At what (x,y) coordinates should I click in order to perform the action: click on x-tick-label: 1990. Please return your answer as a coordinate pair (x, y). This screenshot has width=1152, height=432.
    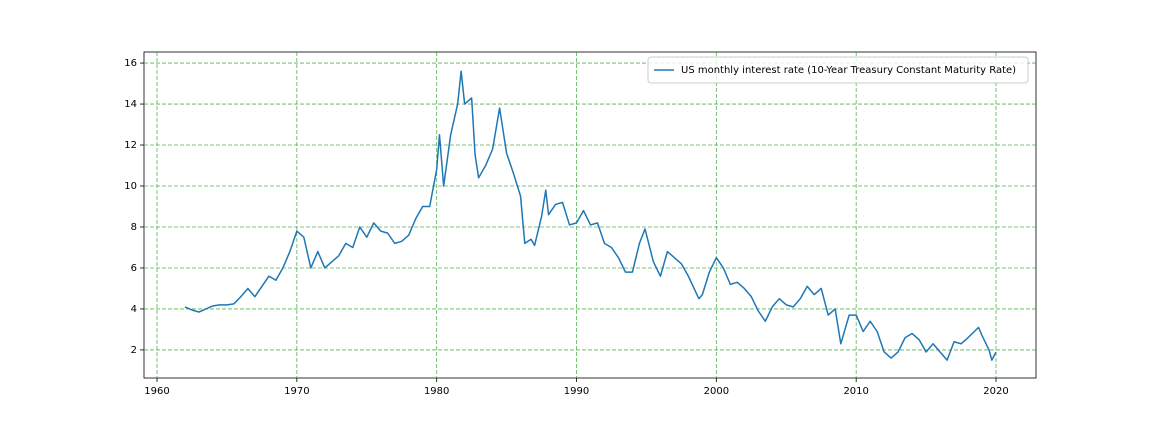
    Looking at the image, I should click on (576, 391).